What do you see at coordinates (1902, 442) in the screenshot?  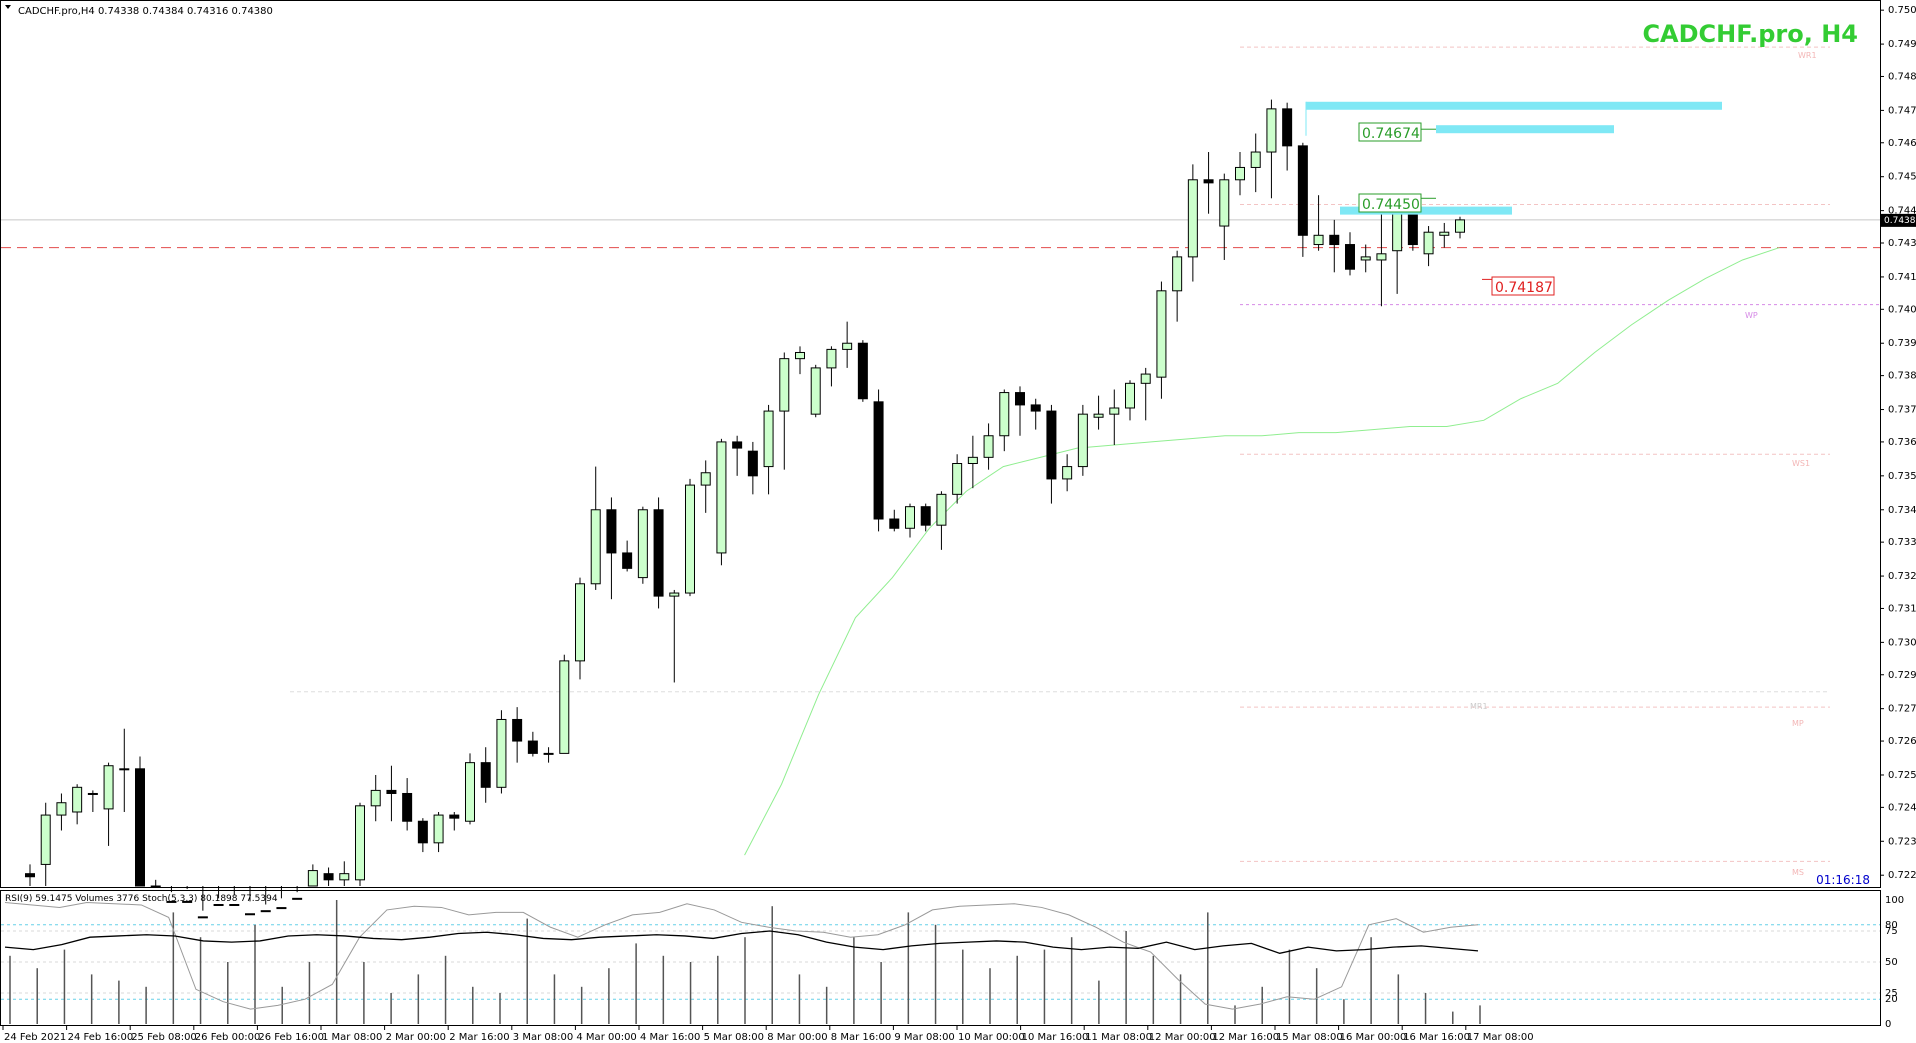 I see `price-tick-label-13: 0.73660` at bounding box center [1902, 442].